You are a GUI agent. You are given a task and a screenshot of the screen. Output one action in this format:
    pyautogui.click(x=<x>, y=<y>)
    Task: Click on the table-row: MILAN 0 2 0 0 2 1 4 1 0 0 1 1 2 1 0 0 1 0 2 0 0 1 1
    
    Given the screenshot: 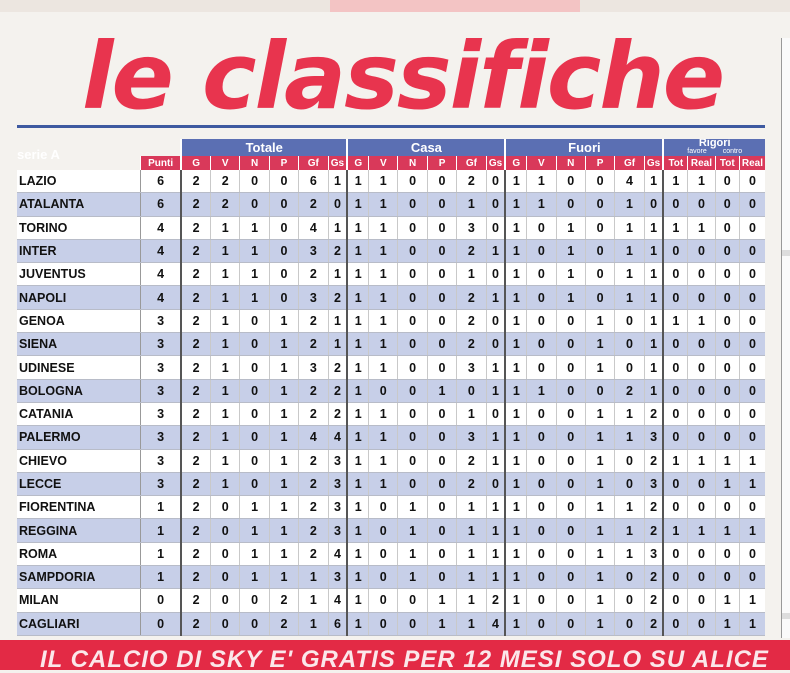 What is the action you would take?
    pyautogui.click(x=391, y=600)
    